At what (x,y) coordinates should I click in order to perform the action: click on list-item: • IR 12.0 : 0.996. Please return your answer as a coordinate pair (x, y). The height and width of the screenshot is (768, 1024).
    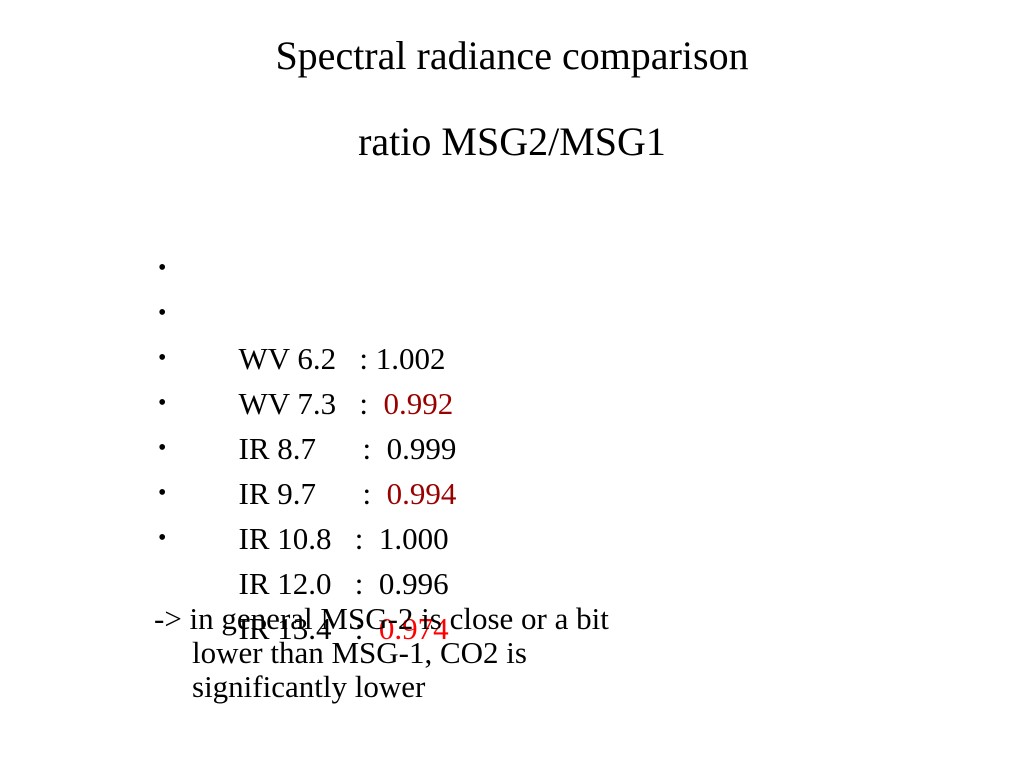
    Looking at the image, I should click on (307, 536).